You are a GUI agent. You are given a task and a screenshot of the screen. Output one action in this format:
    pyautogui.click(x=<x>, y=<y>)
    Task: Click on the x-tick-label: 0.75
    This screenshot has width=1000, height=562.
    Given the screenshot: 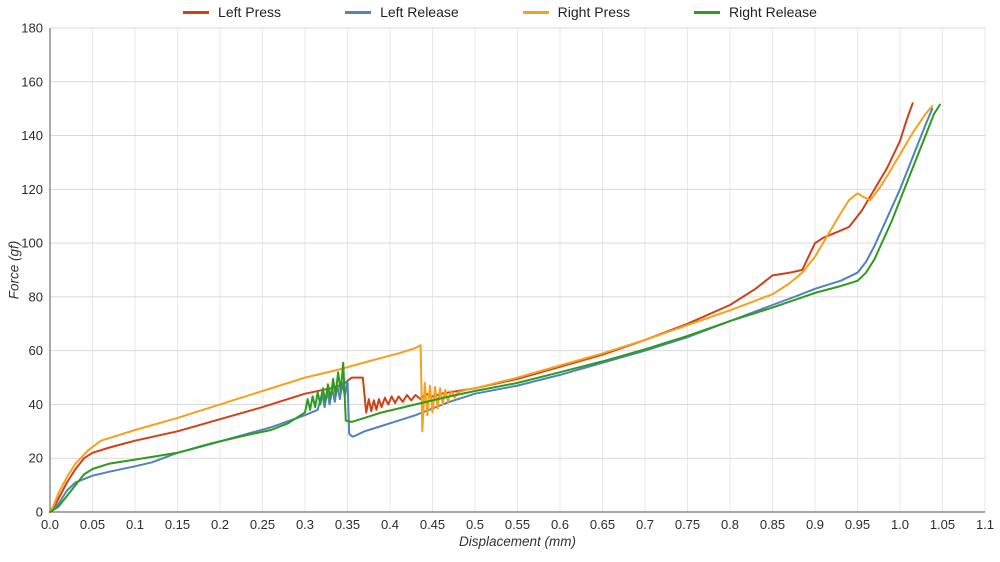 What is the action you would take?
    pyautogui.click(x=687, y=524)
    